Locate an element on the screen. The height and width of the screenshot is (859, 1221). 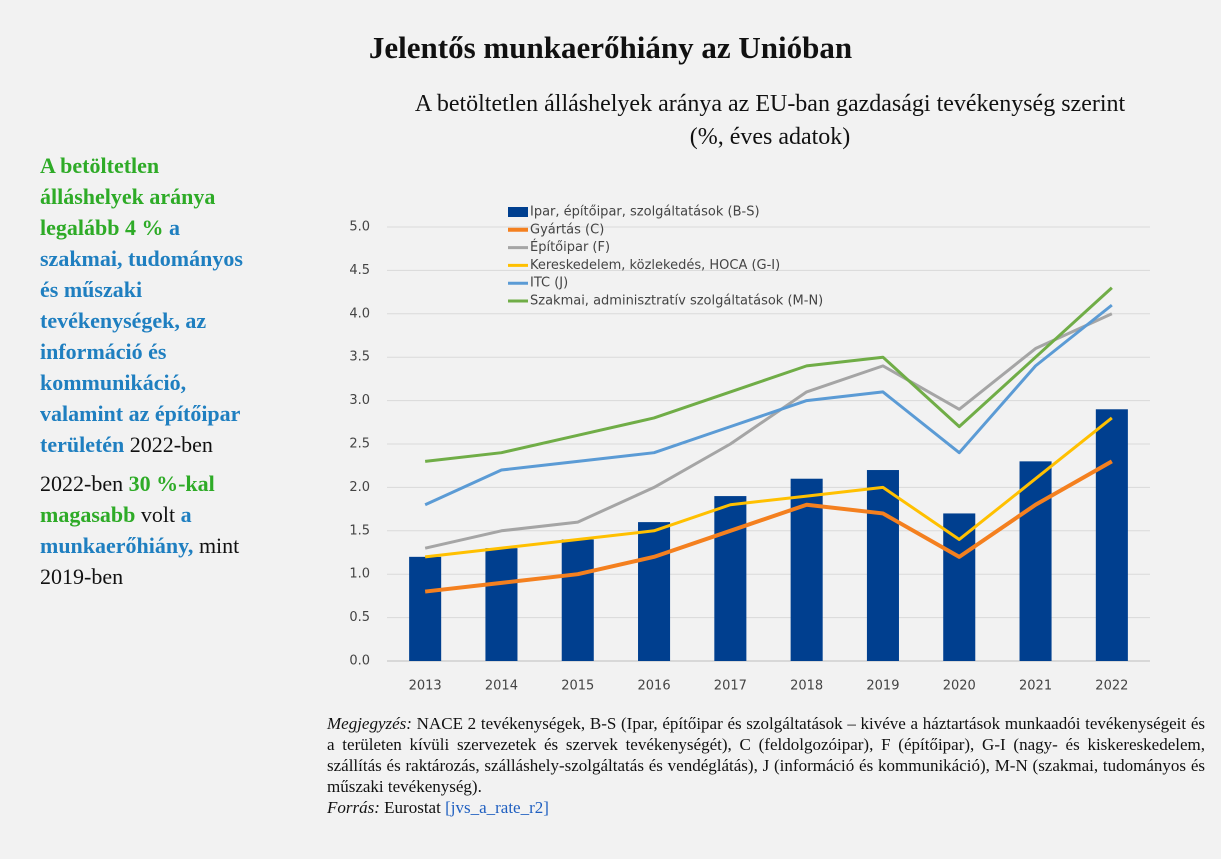
x-tick-label: 2022 is located at coordinates (1111, 686).